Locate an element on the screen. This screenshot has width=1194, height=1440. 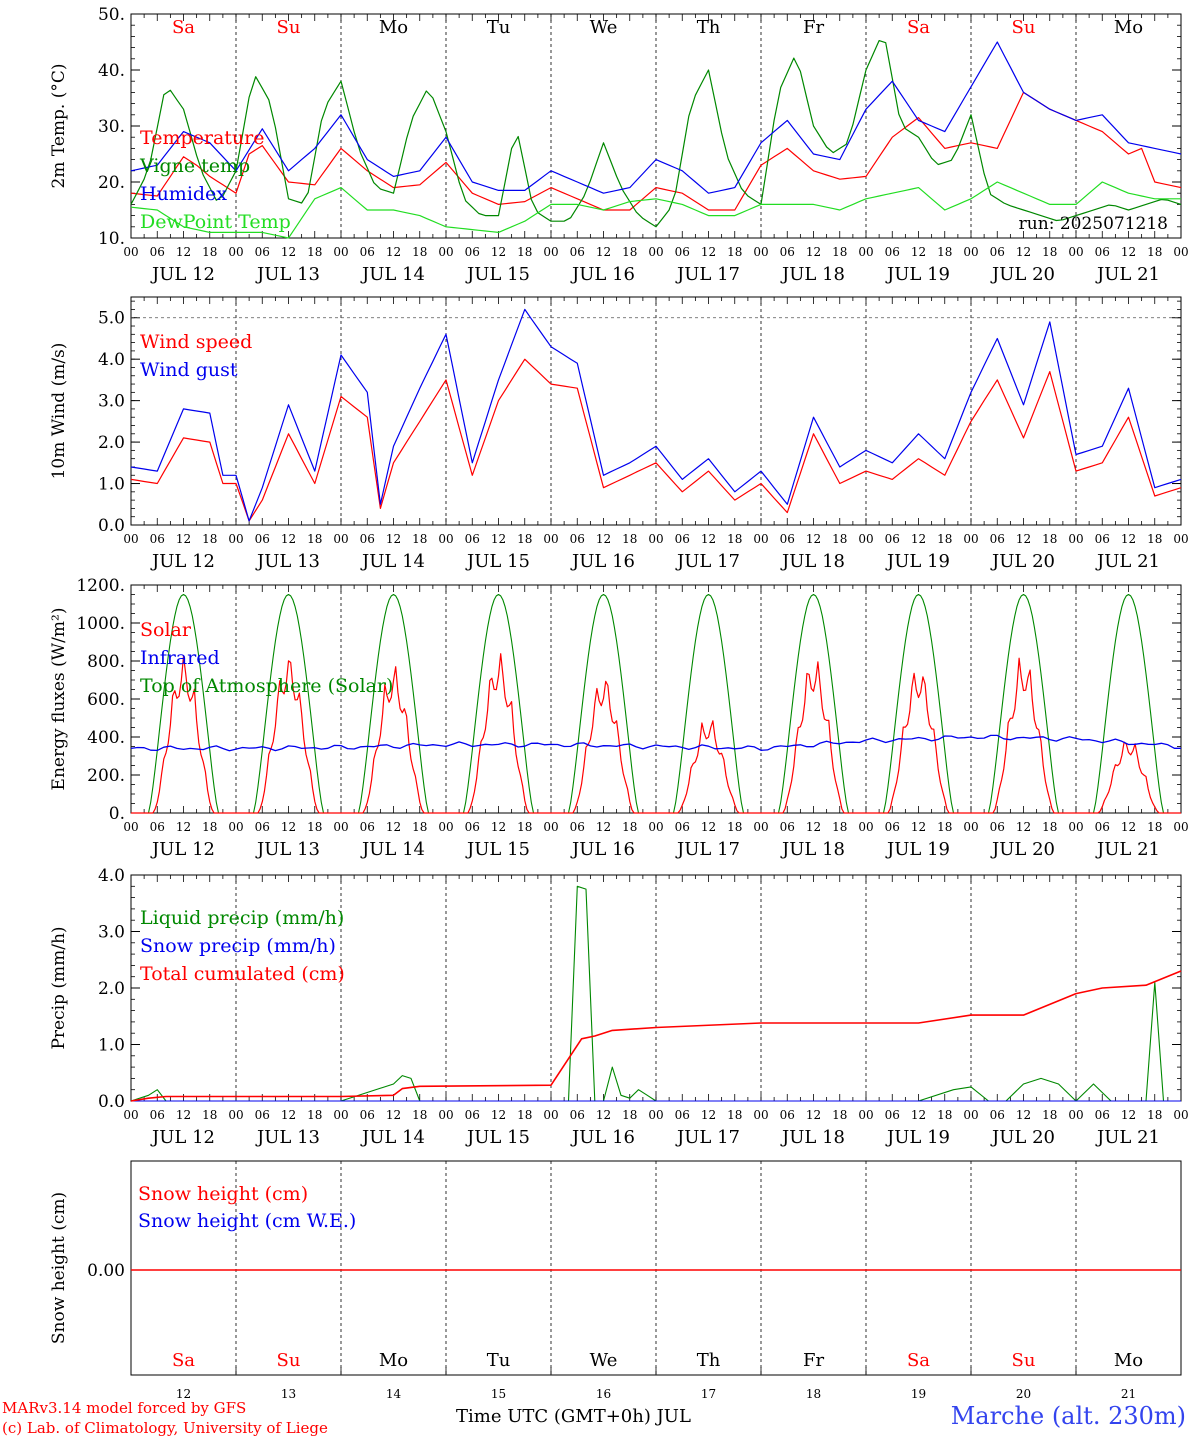
wind-date-label: JUL 13 is located at coordinates (287, 561).